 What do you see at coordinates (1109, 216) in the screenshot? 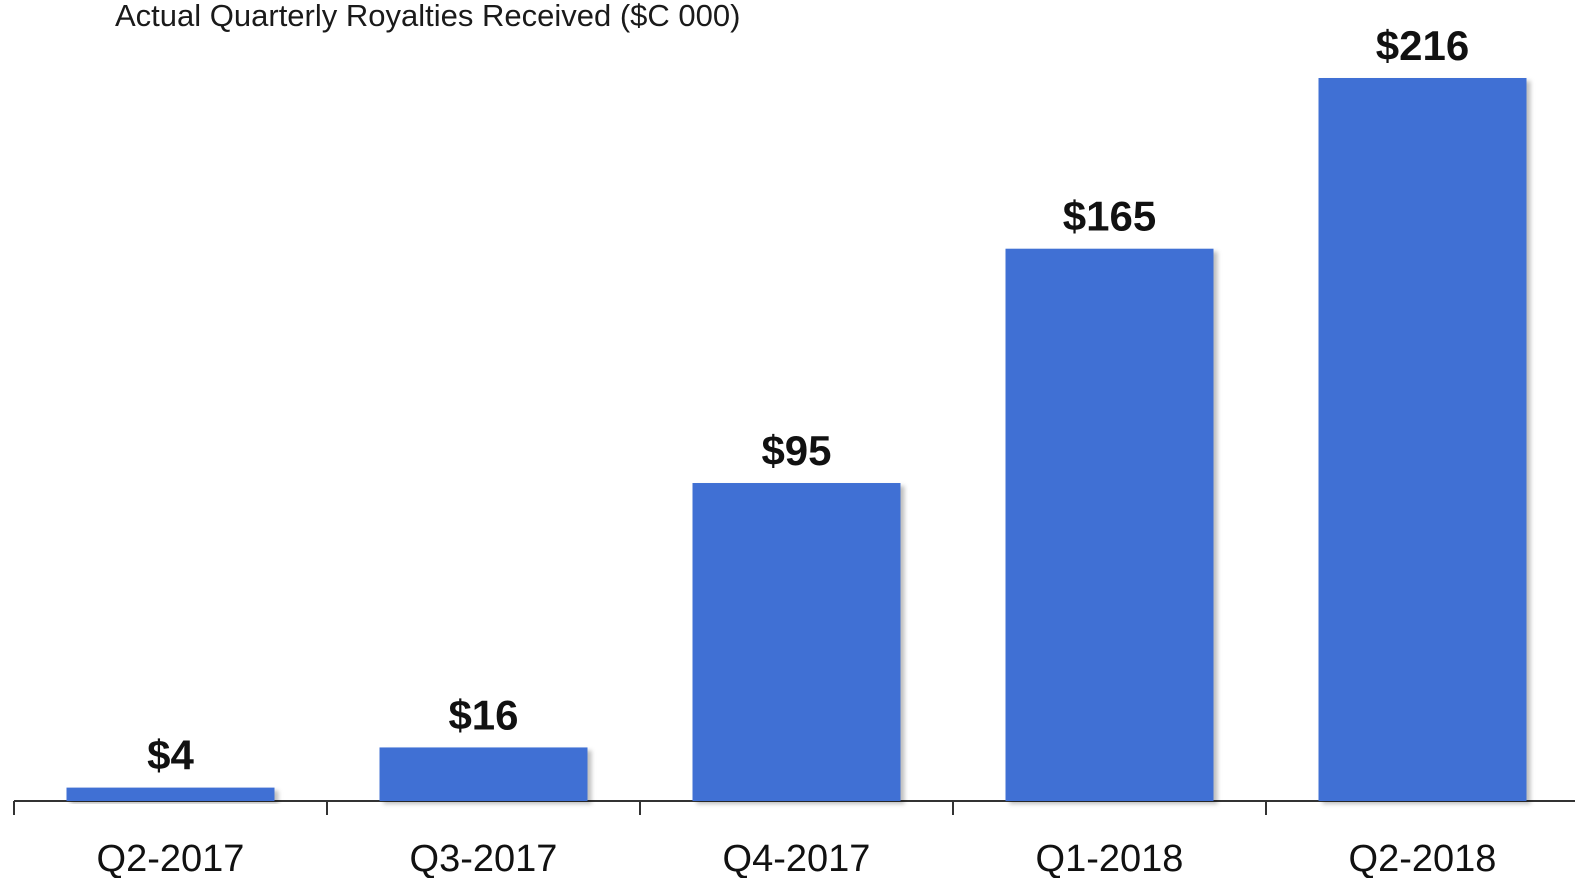
I see `data-label: $165` at bounding box center [1109, 216].